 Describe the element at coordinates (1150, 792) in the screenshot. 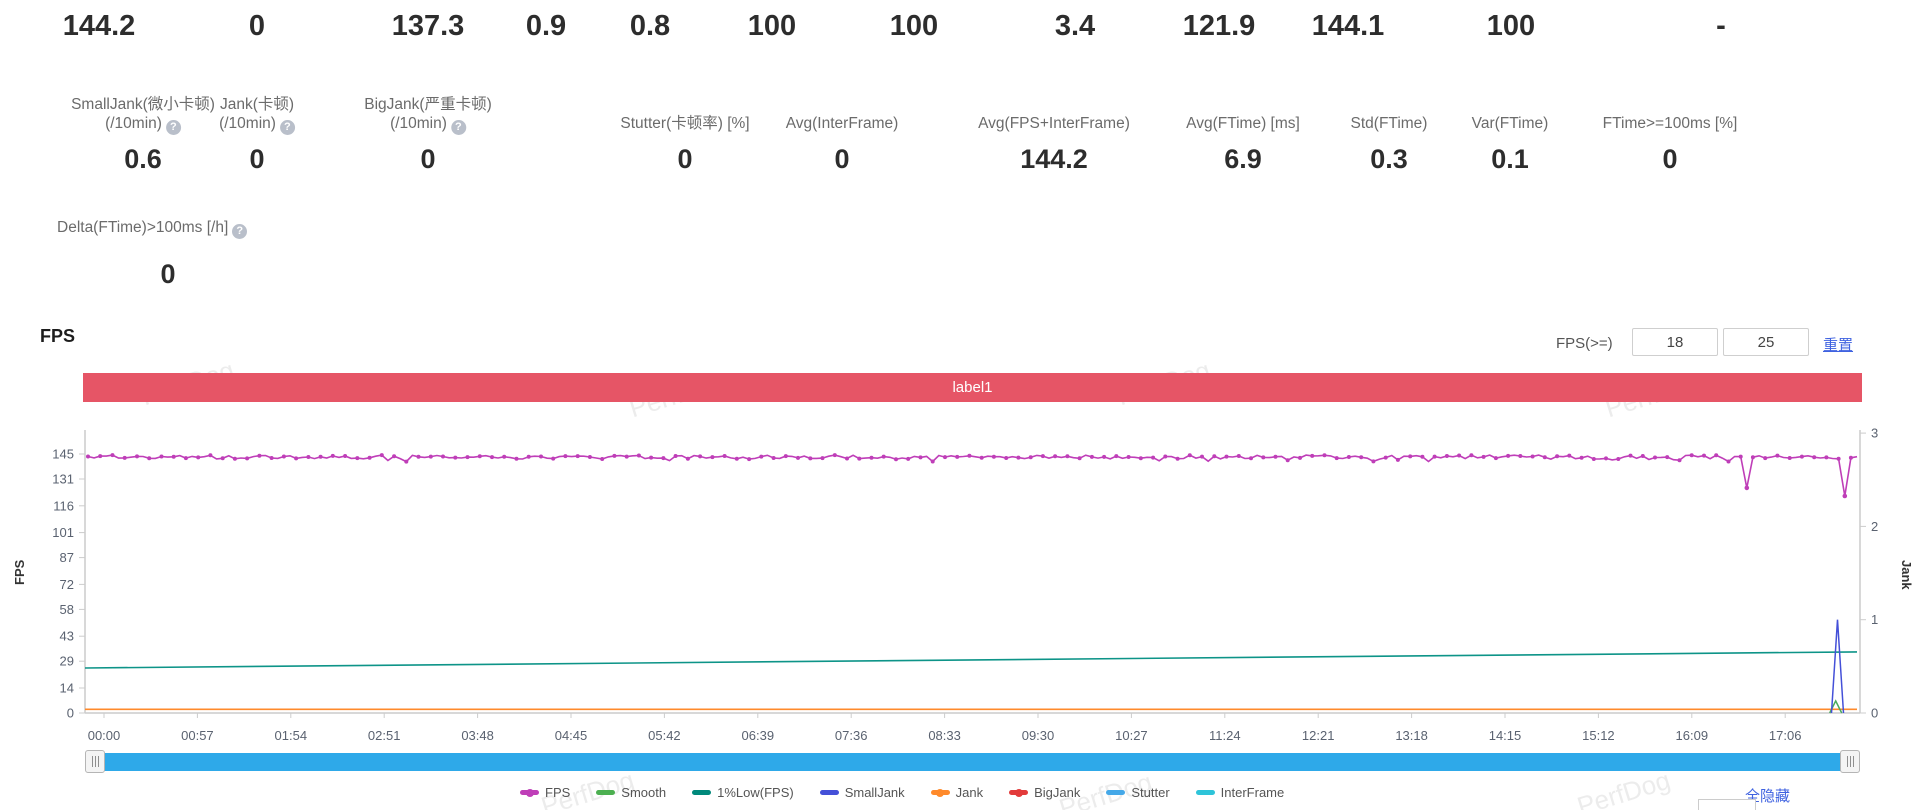

I see `legend-label: Stutter` at that location.